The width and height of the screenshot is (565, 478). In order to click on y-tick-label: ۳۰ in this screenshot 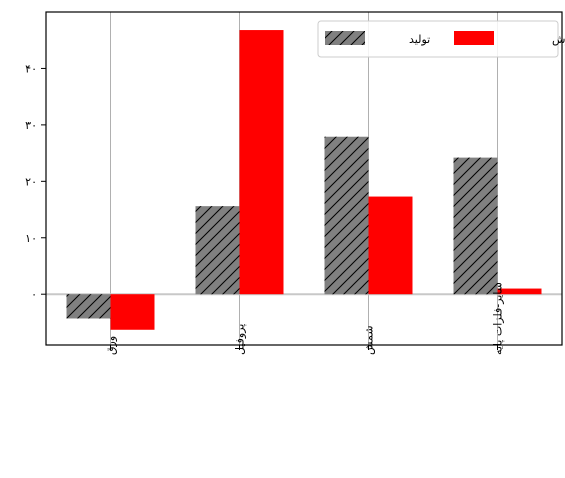, I will do `click(31, 125)`.